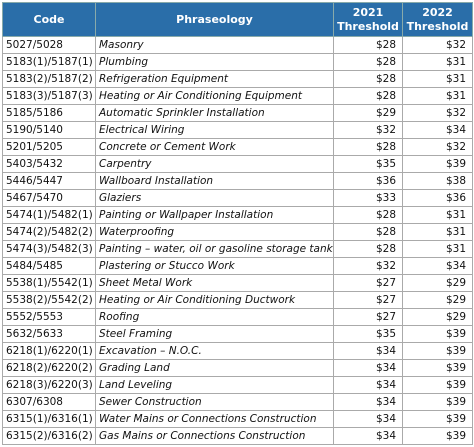 This screenshot has width=474, height=447. I want to click on table-row: 5027/5028 Masonry $28 $32, so click(237, 45).